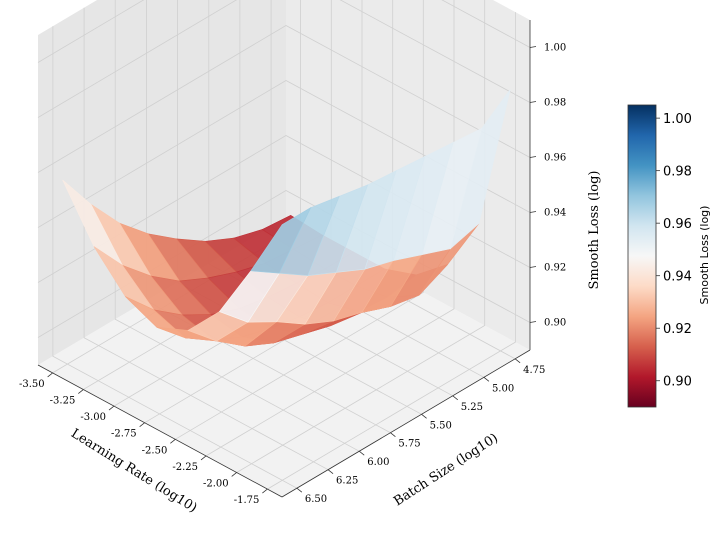 The image size is (718, 538). I want to click on x-tick-label: -3.25, so click(63, 401).